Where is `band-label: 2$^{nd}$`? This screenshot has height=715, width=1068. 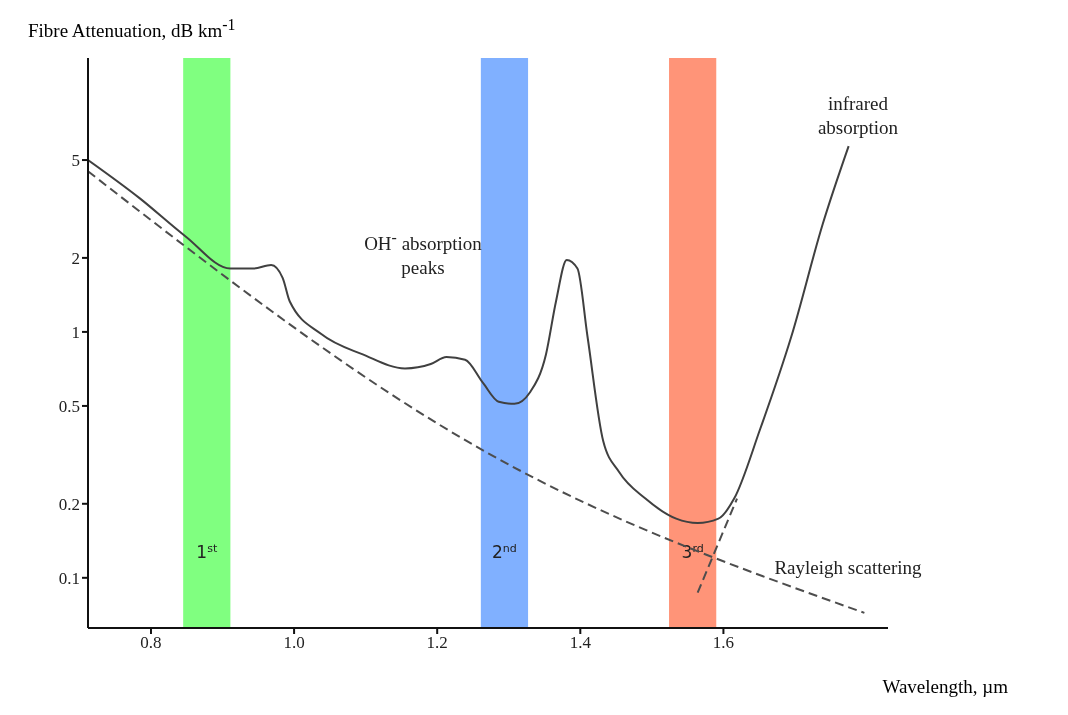
band-label: 2$^{nd}$ is located at coordinates (504, 551).